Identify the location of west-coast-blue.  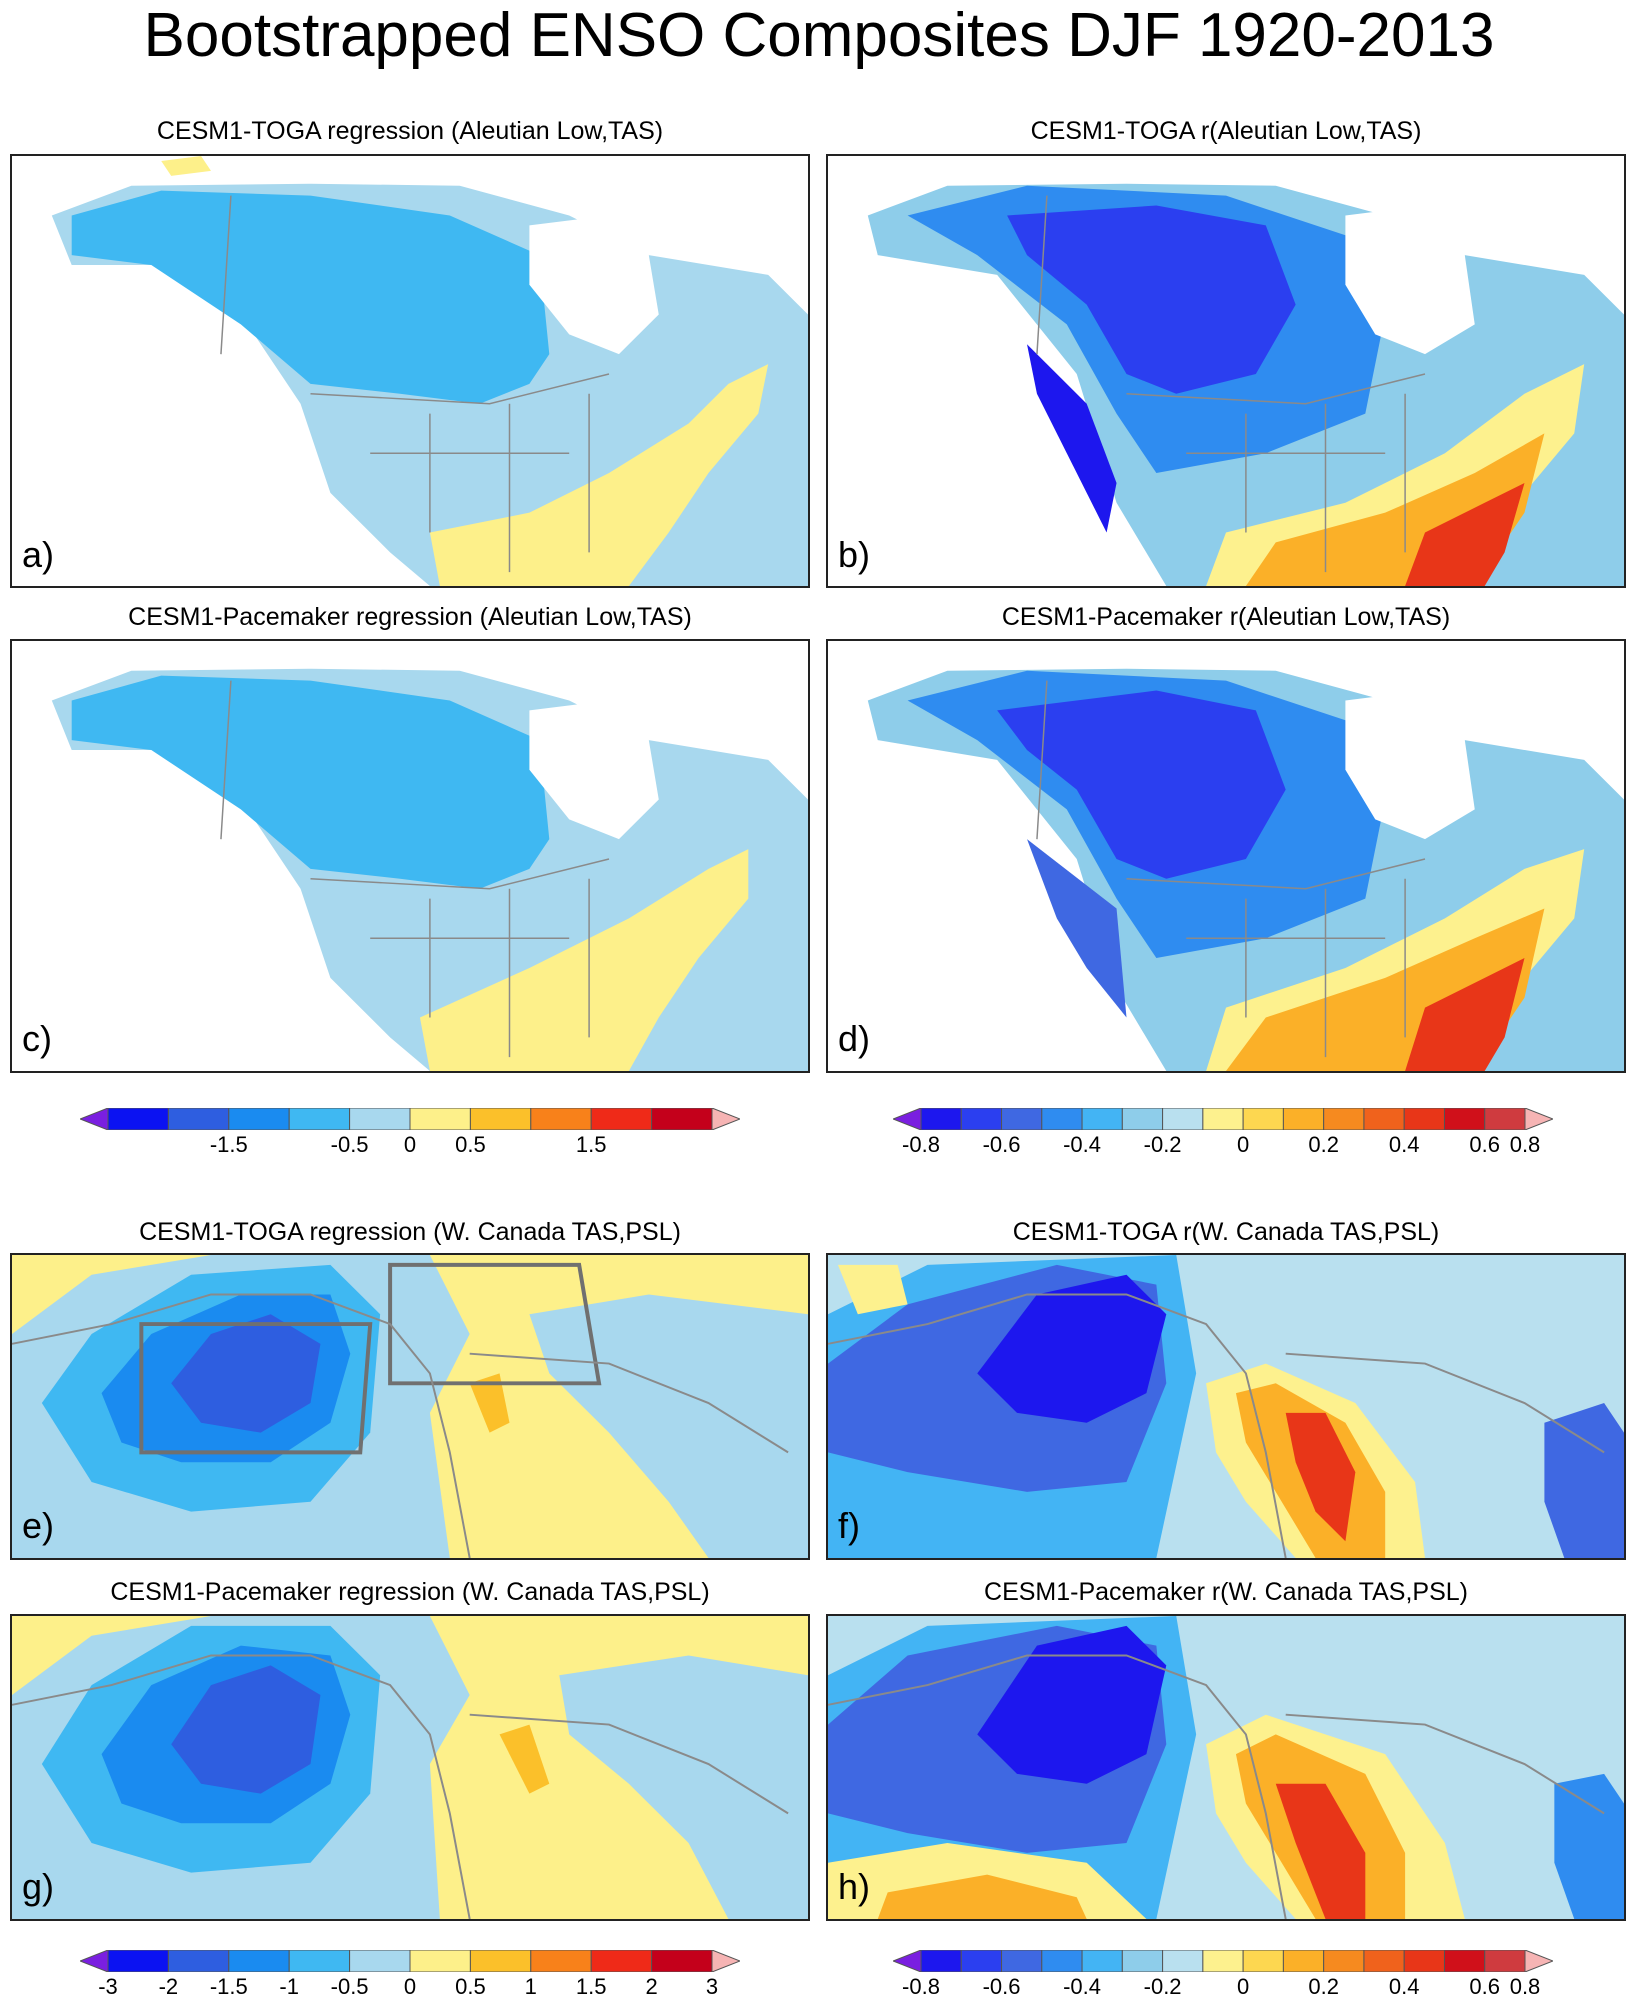
(1077, 928).